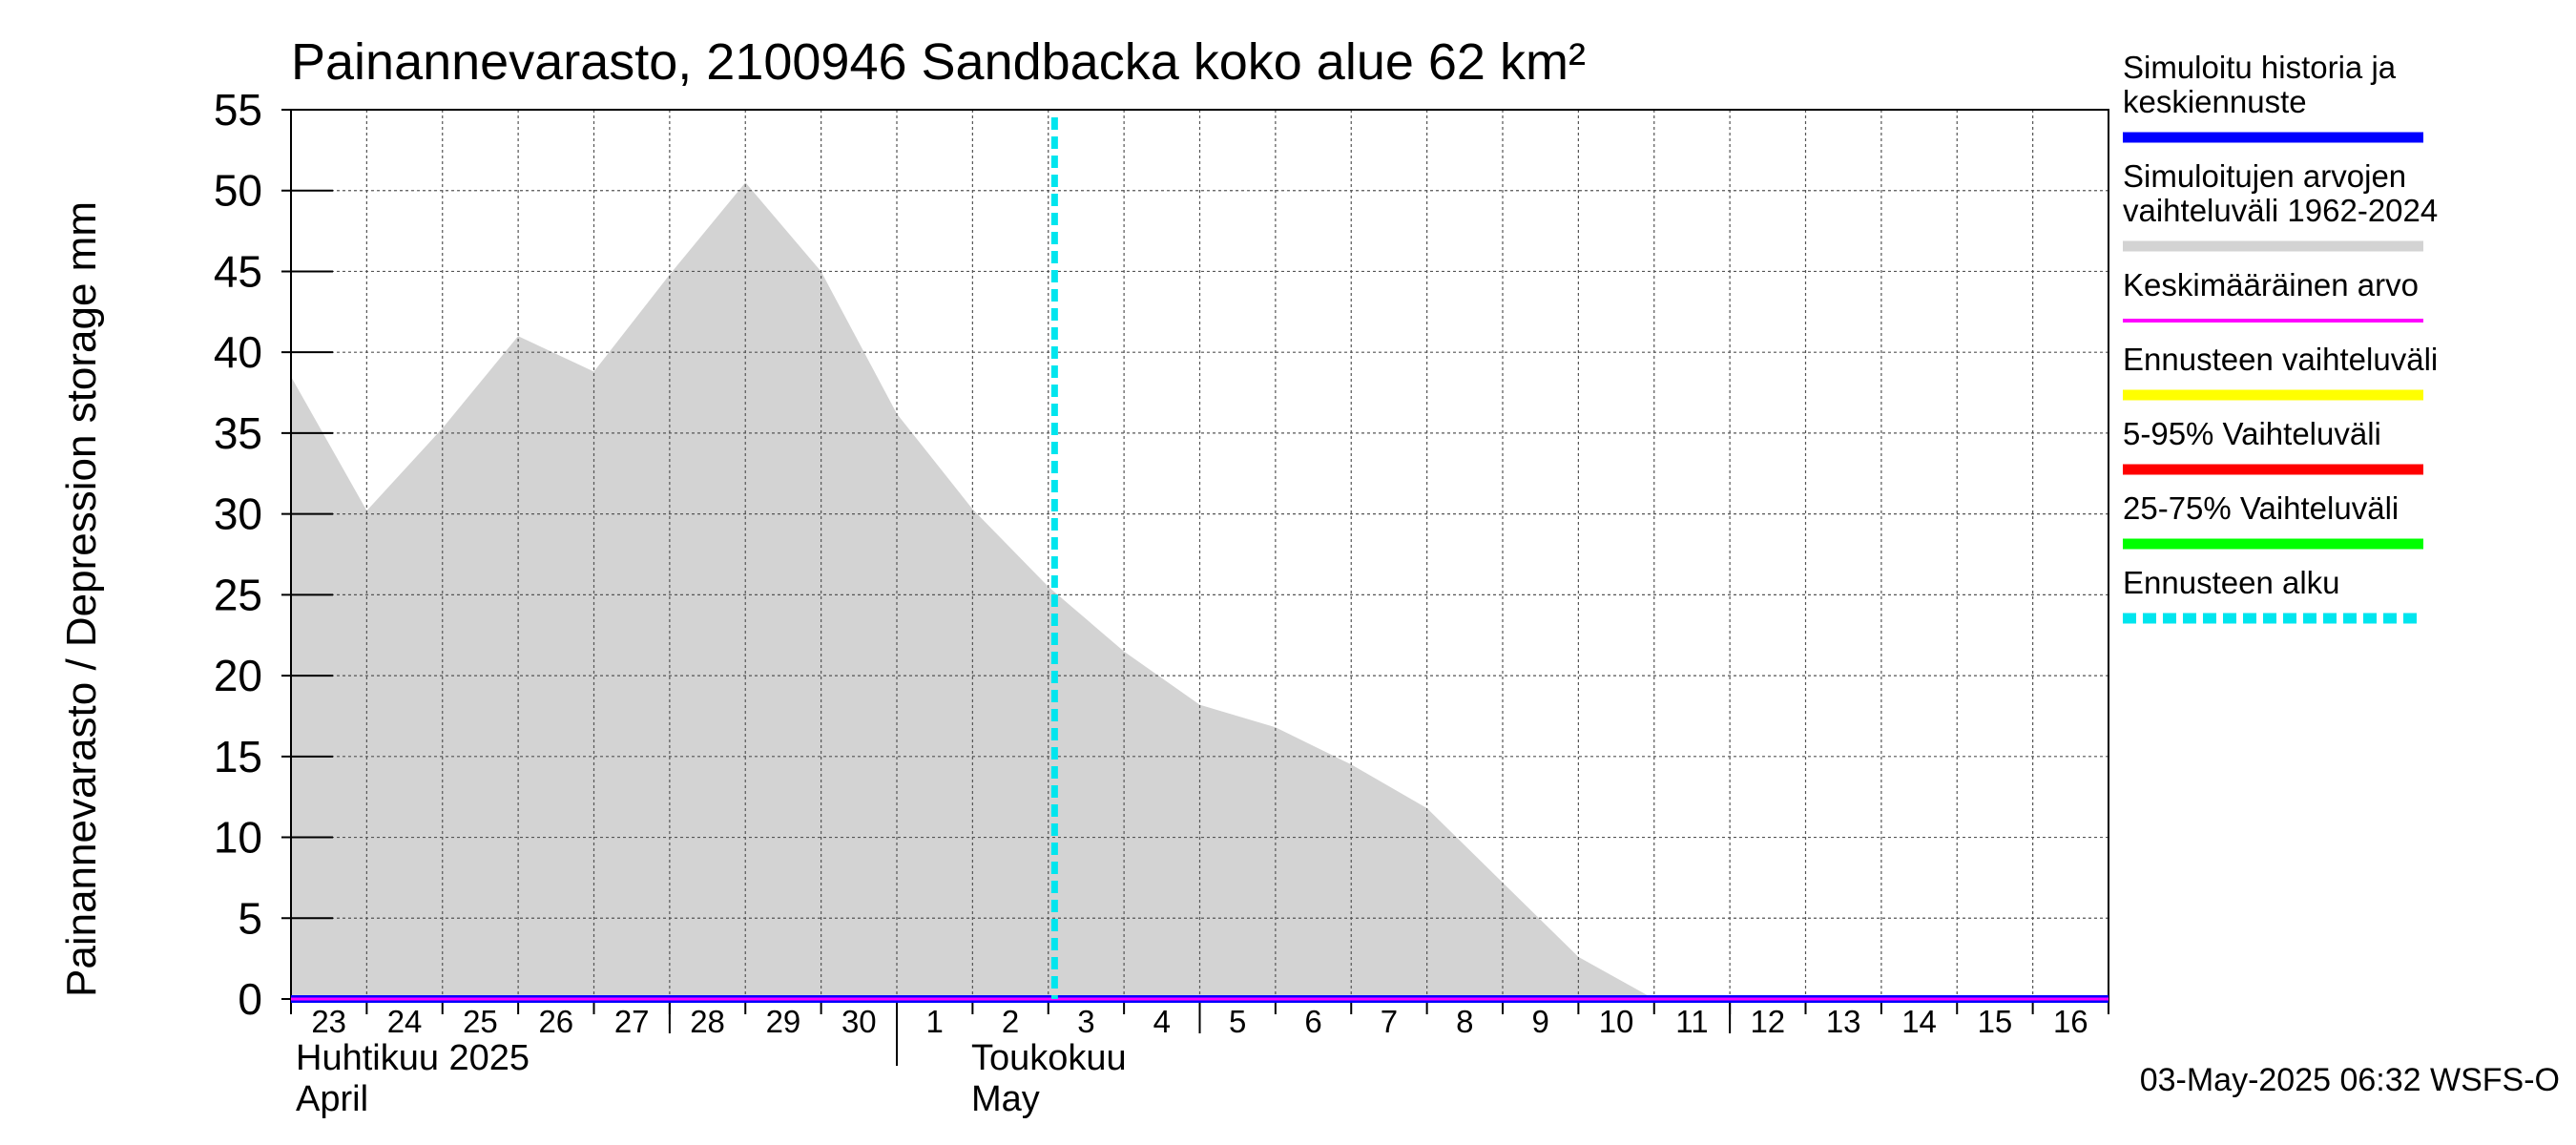 This screenshot has width=2576, height=1145. What do you see at coordinates (1312, 1022) in the screenshot?
I see `x-tick-label: 6` at bounding box center [1312, 1022].